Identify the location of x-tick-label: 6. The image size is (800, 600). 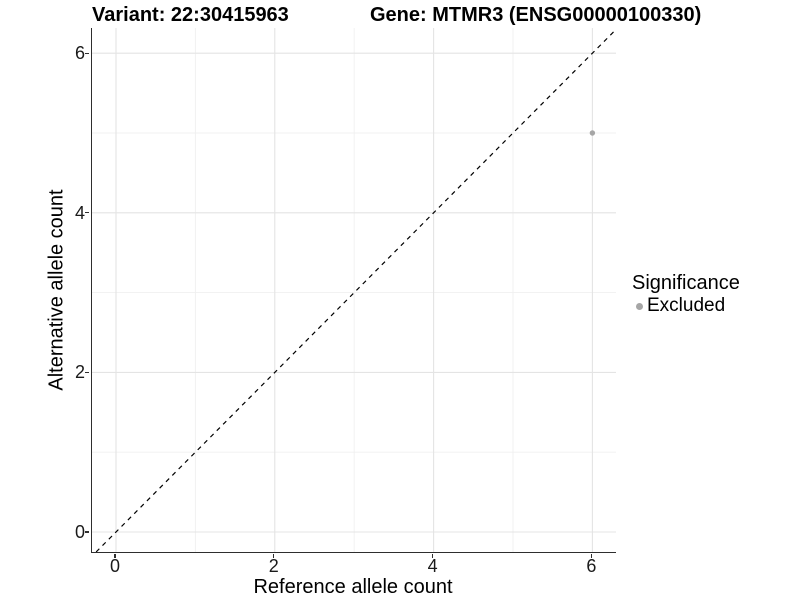
(591, 566).